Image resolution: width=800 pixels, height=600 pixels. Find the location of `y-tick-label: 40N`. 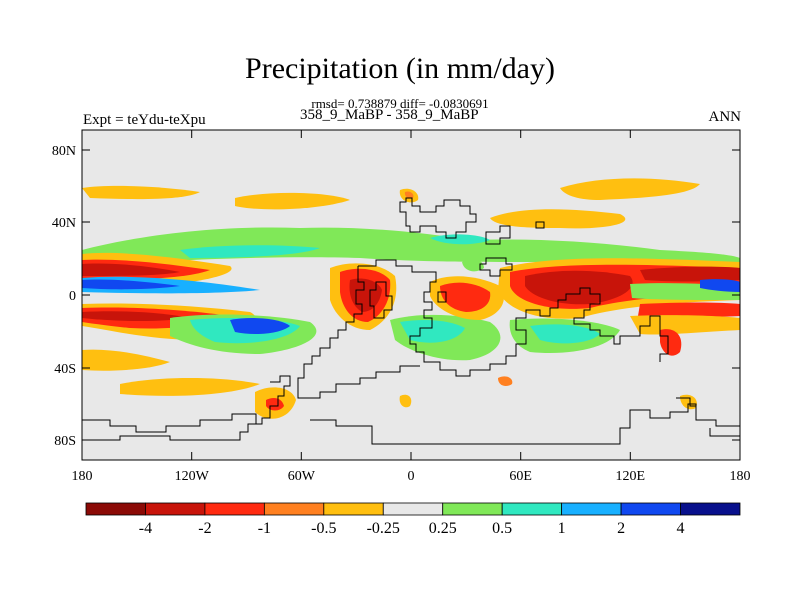

y-tick-label: 40N is located at coordinates (64, 223).